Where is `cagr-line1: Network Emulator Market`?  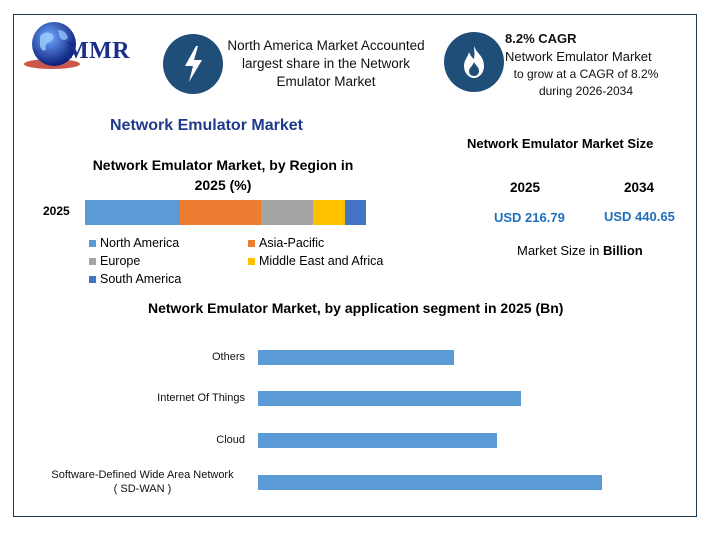
cagr-line1: Network Emulator Market is located at coordinates (578, 56).